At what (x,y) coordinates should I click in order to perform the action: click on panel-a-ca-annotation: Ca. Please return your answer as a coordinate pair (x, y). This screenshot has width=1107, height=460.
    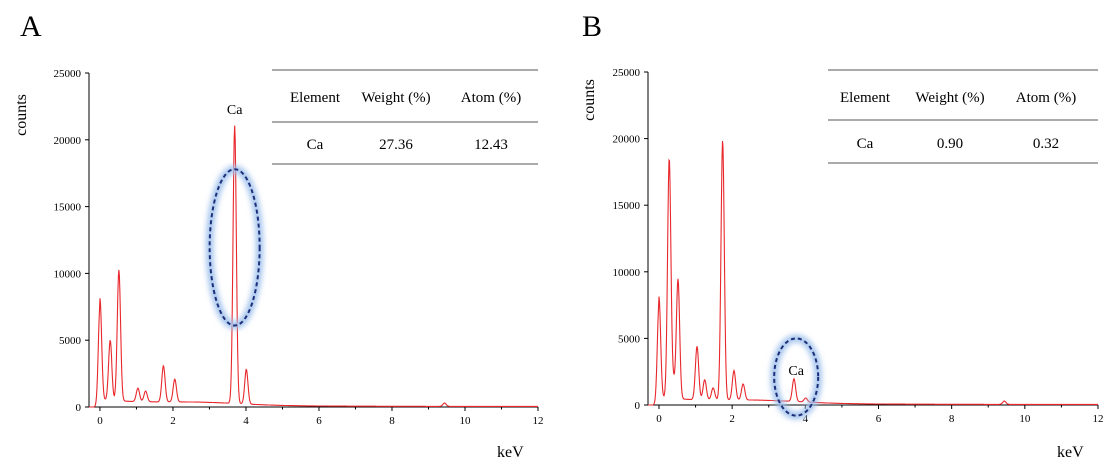
    Looking at the image, I should click on (235, 216).